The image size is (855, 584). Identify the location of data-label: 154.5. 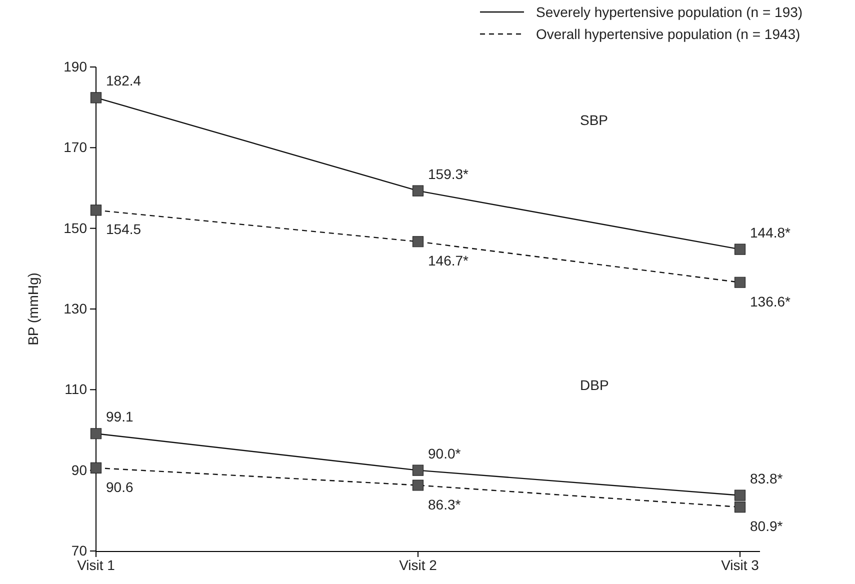
(124, 229).